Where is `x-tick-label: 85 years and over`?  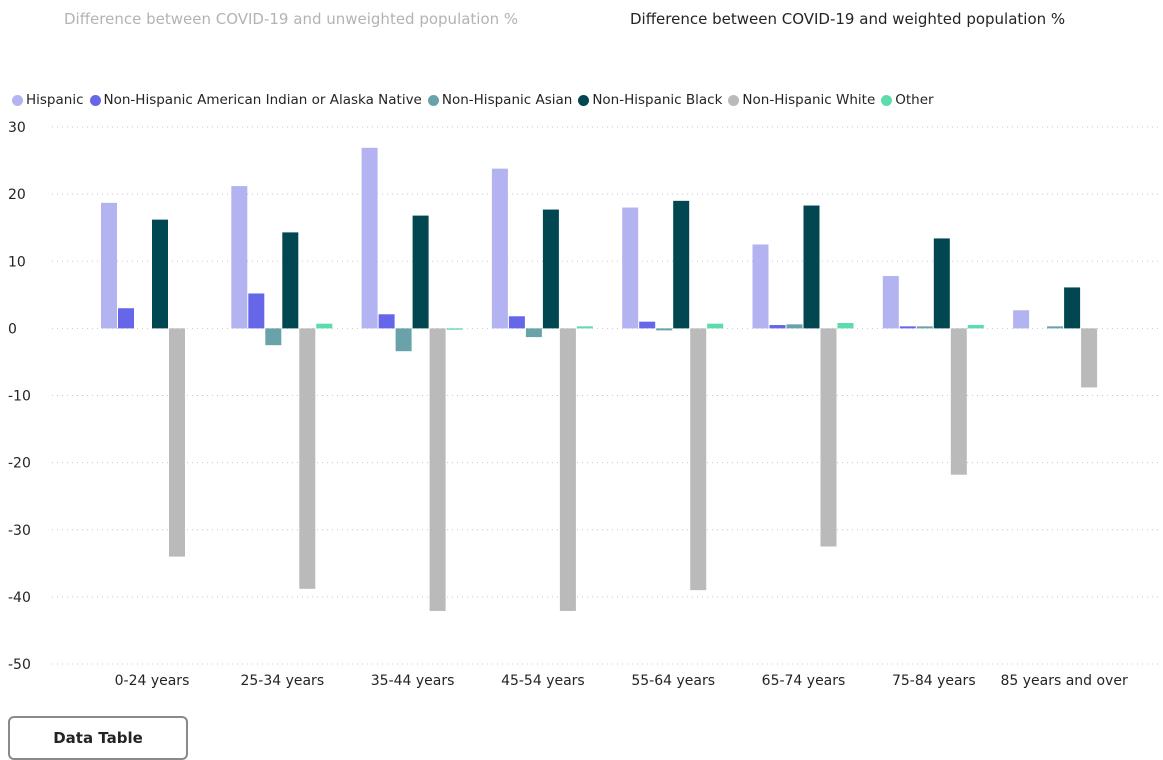
x-tick-label: 85 years and over is located at coordinates (1063, 681).